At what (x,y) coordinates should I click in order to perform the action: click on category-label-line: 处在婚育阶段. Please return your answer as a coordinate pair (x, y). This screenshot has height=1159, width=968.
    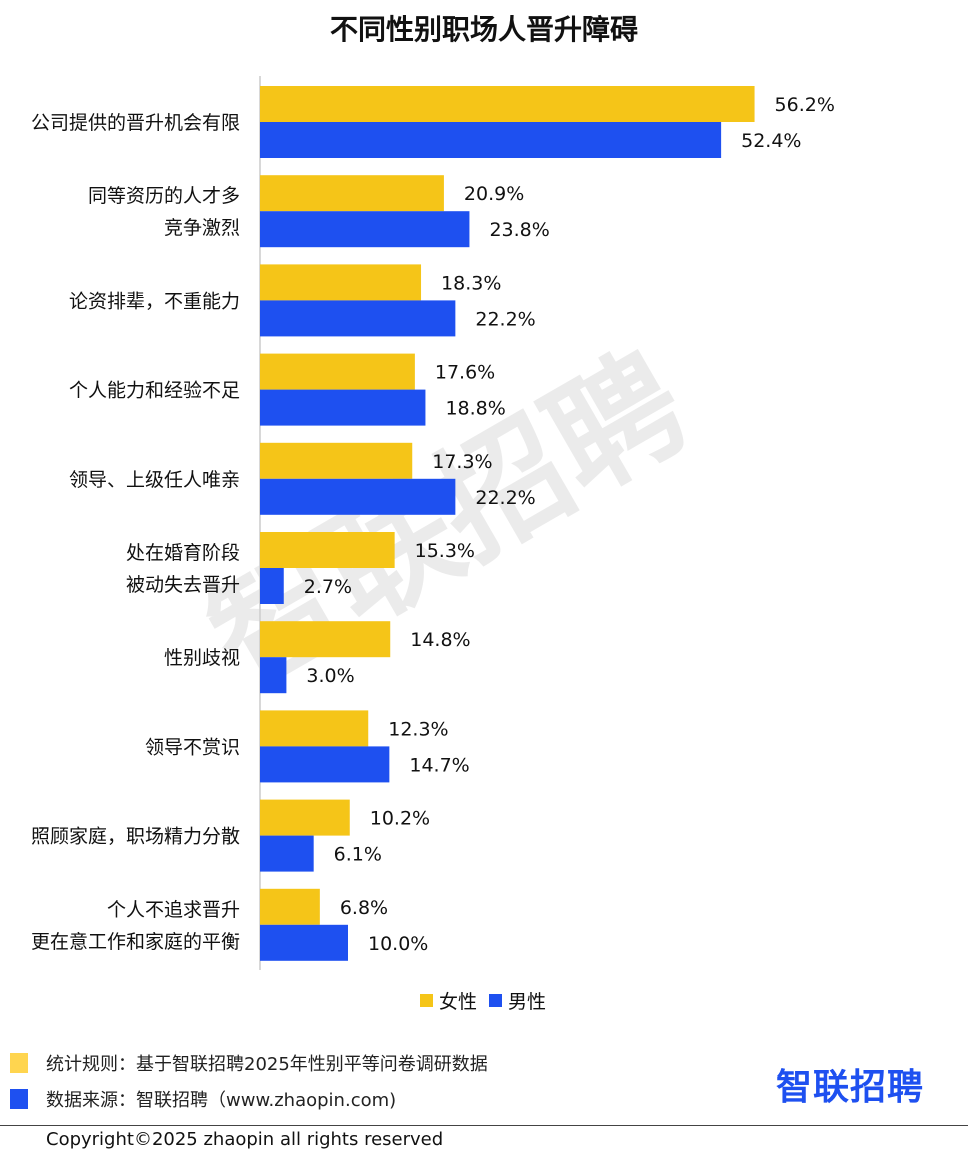
    Looking at the image, I should click on (183, 553).